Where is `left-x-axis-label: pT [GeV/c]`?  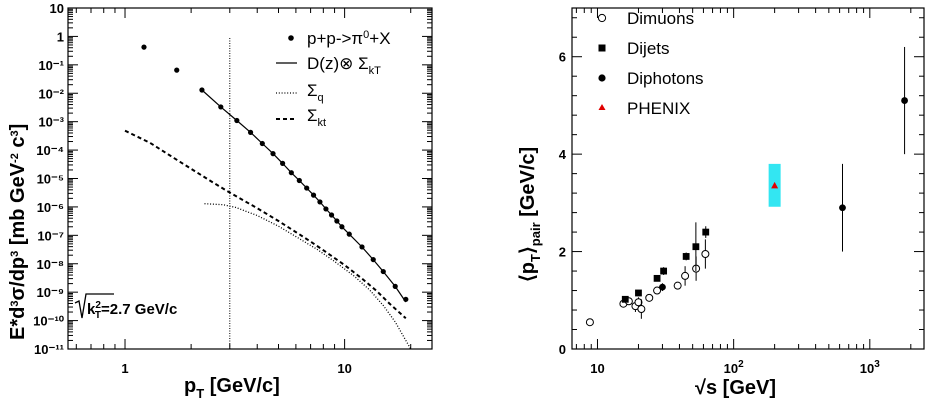
left-x-axis-label: pT [GeV/c] is located at coordinates (232, 388).